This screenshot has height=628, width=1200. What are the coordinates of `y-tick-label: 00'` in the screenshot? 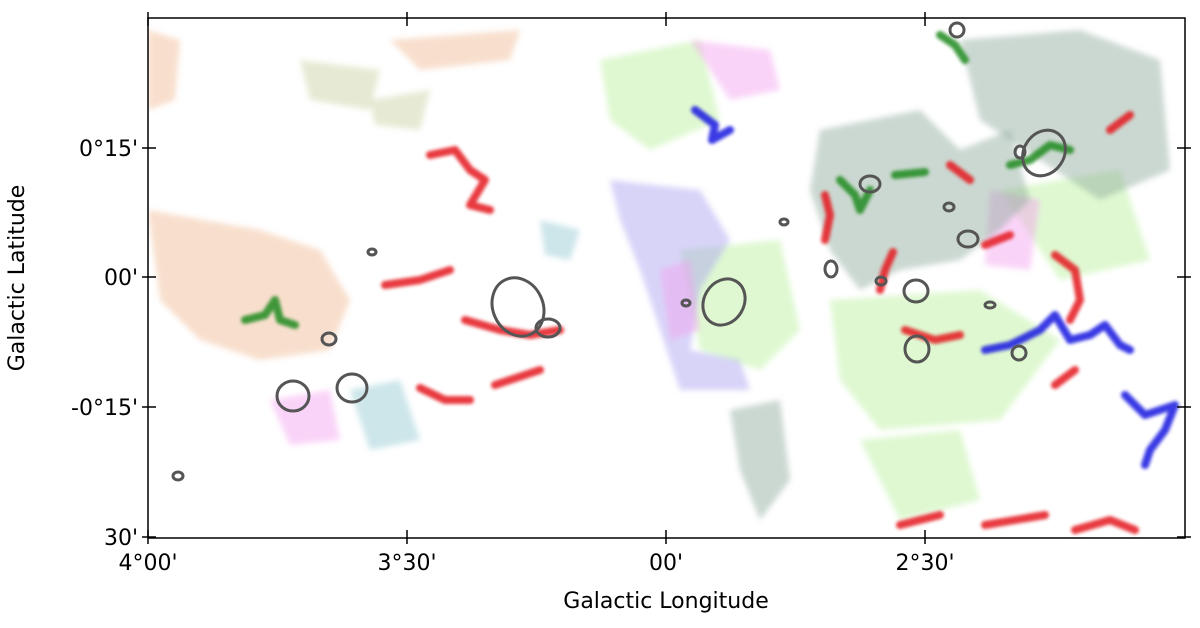 It's located at (121, 278).